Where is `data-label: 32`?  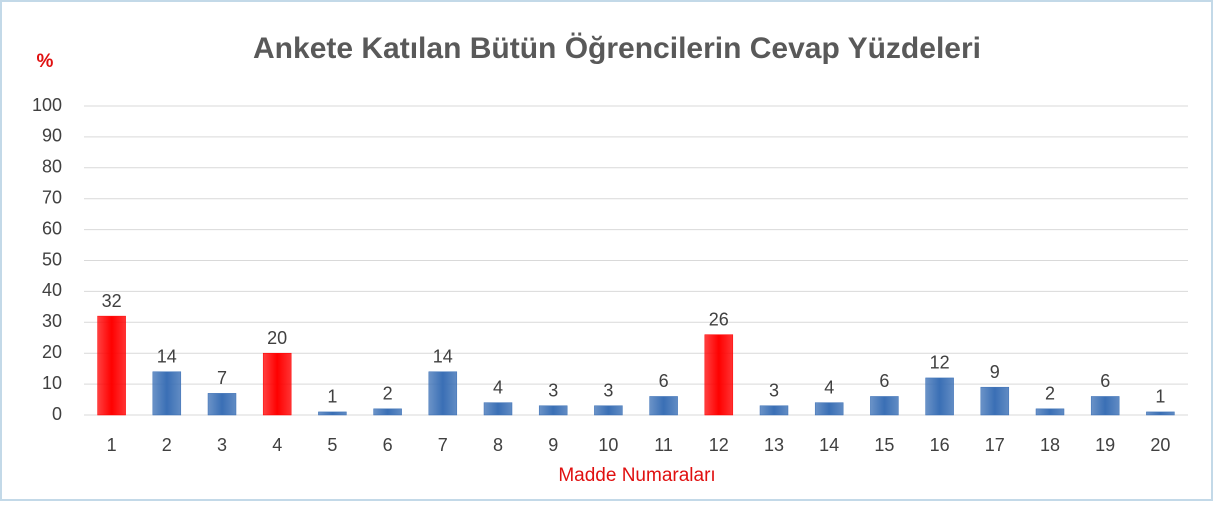
data-label: 32 is located at coordinates (112, 301).